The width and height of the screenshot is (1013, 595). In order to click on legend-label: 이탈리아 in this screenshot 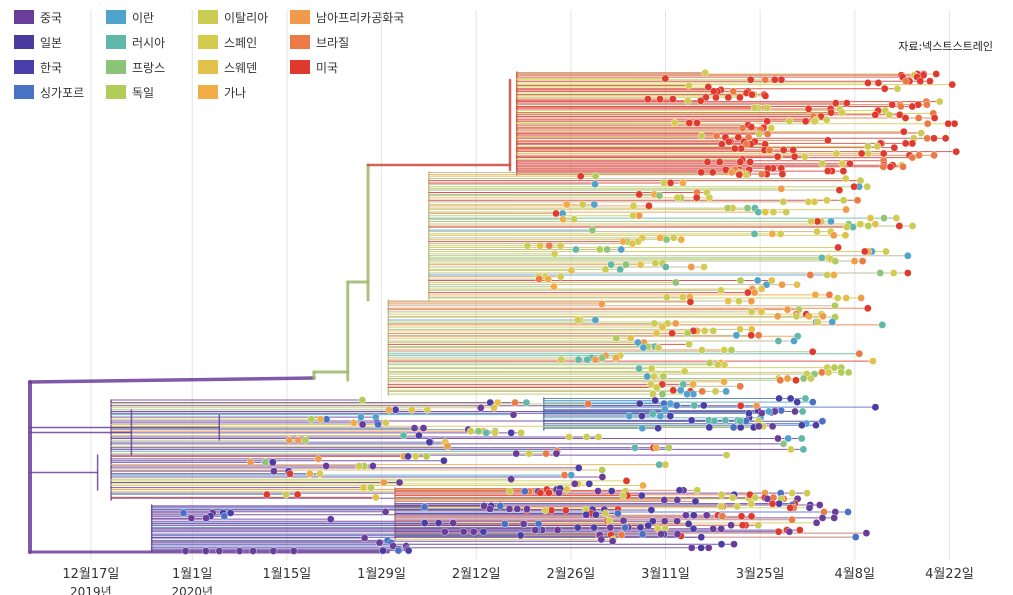, I will do `click(246, 17)`.